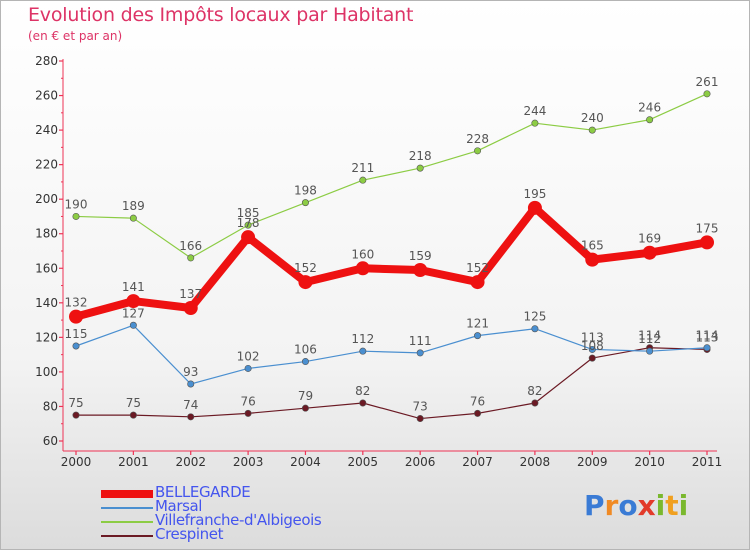  Describe the element at coordinates (649, 239) in the screenshot. I see `data-label-bellegarde: 169` at that location.